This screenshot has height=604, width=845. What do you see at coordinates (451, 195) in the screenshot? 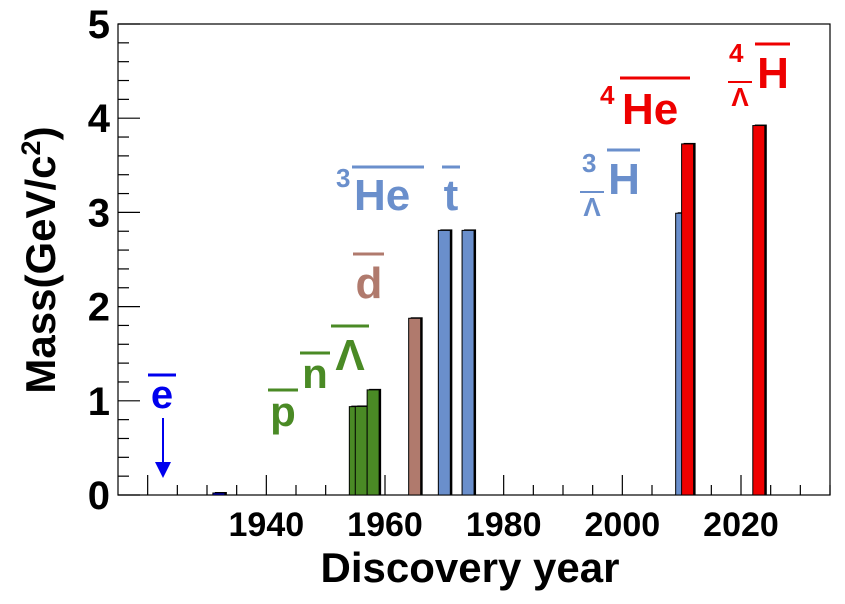
I see `label-antitriton: t` at bounding box center [451, 195].